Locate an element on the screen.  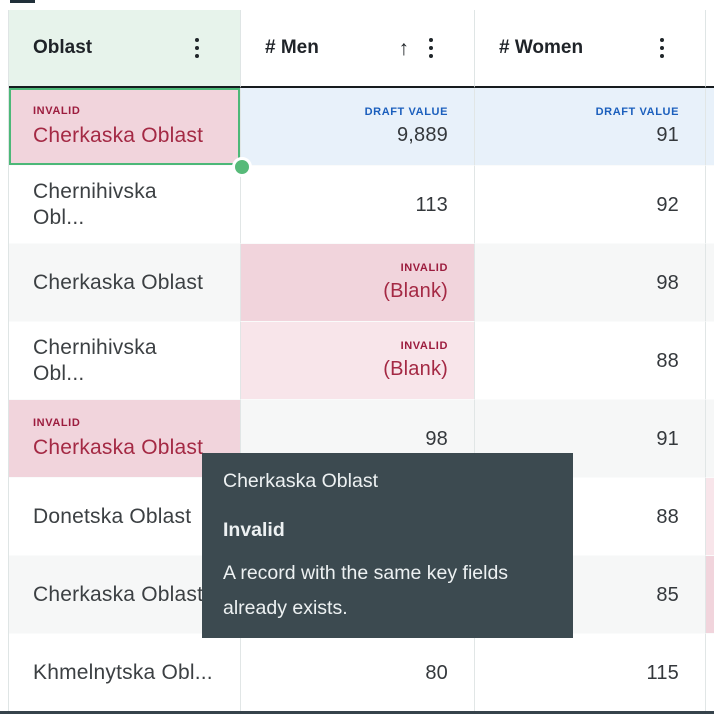
cell-men-row4: INVALID (Blank) is located at coordinates (358, 361).